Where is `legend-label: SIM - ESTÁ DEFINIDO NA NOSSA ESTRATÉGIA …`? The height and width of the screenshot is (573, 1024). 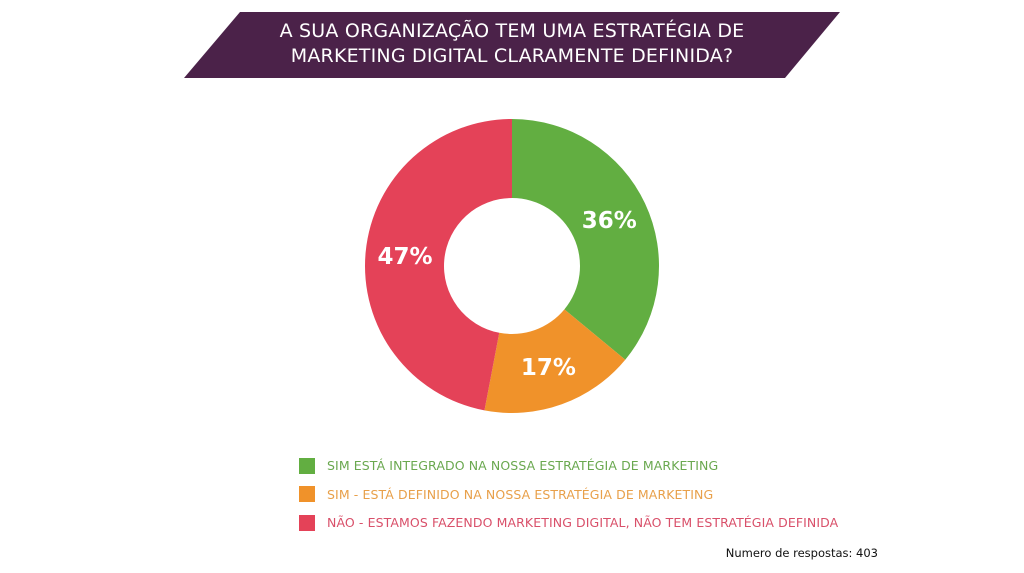 legend-label: SIM - ESTÁ DEFINIDO NA NOSSA ESTRATÉGIA … is located at coordinates (520, 494).